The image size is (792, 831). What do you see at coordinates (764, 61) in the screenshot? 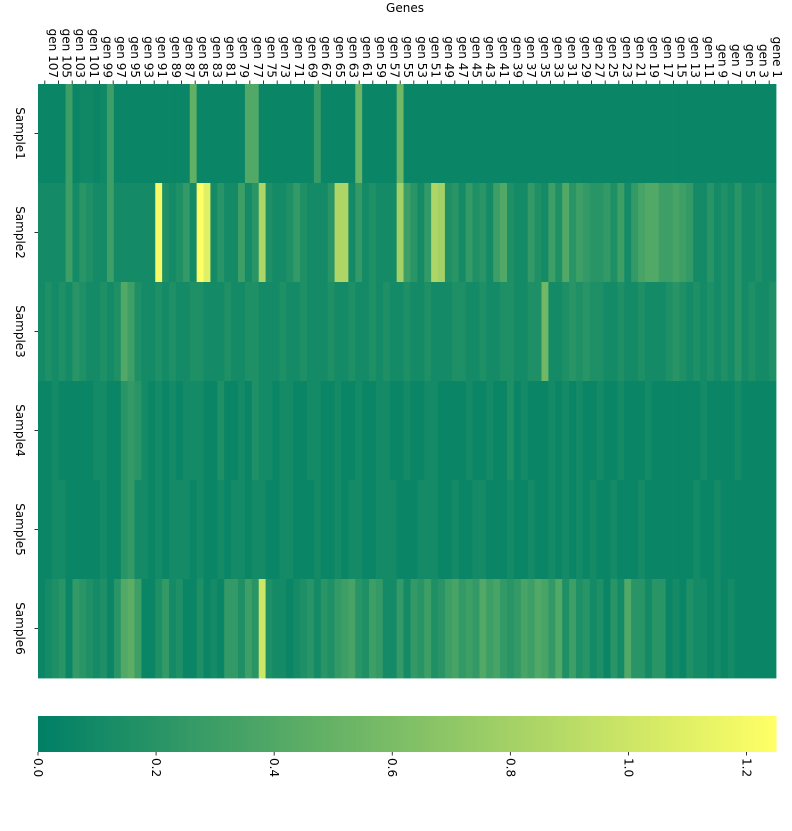
I see `x-tick-label: gen 3` at bounding box center [764, 61].